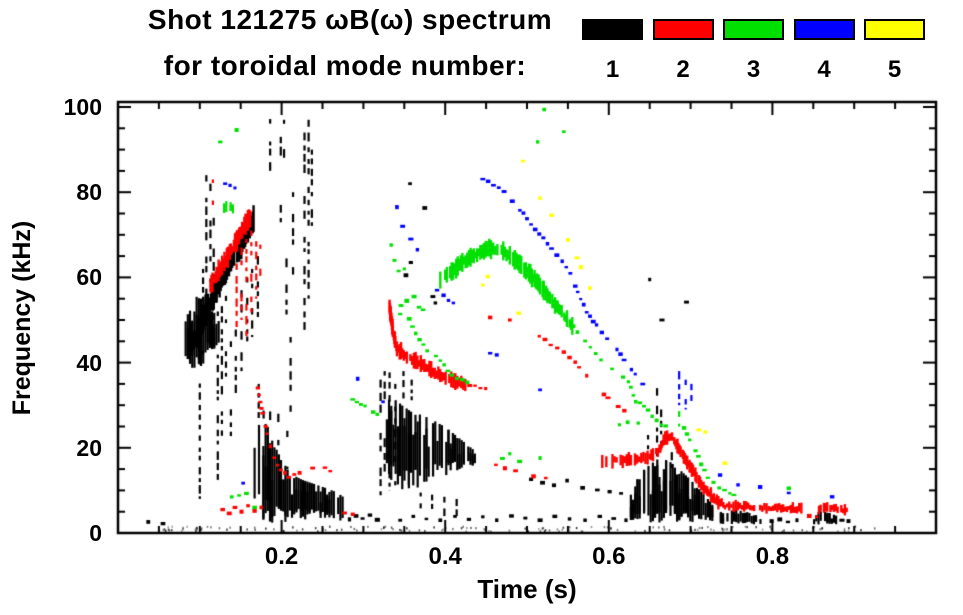 This screenshot has height=615, width=963. Describe the element at coordinates (350, 19) in the screenshot. I see `chart-title-line1: Shot 121275 ωB(ω) spectrum` at that location.